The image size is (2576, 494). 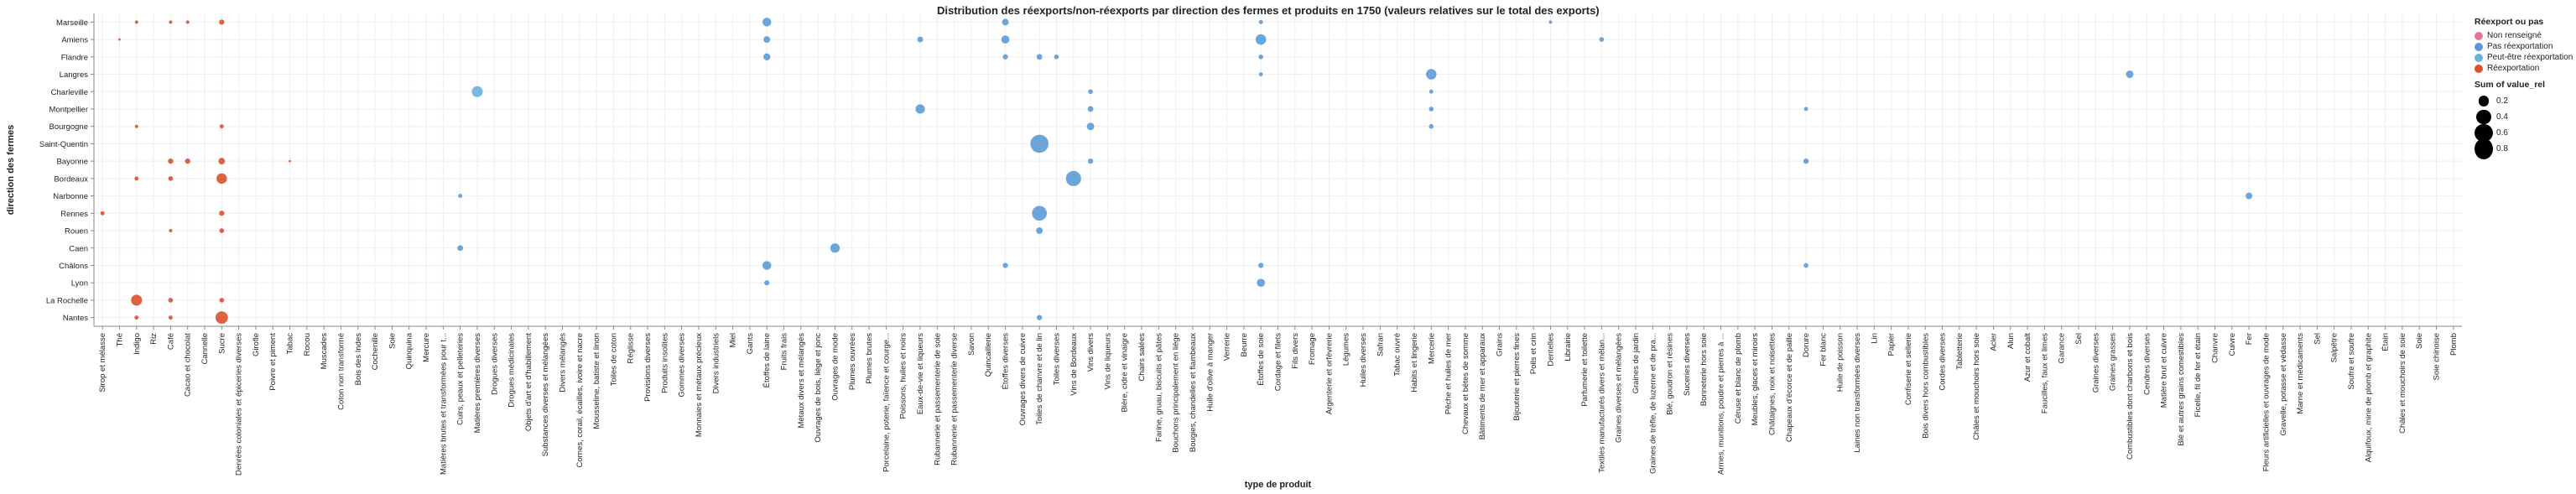 What do you see at coordinates (2484, 133) in the screenshot?
I see `size-legend-dot` at bounding box center [2484, 133].